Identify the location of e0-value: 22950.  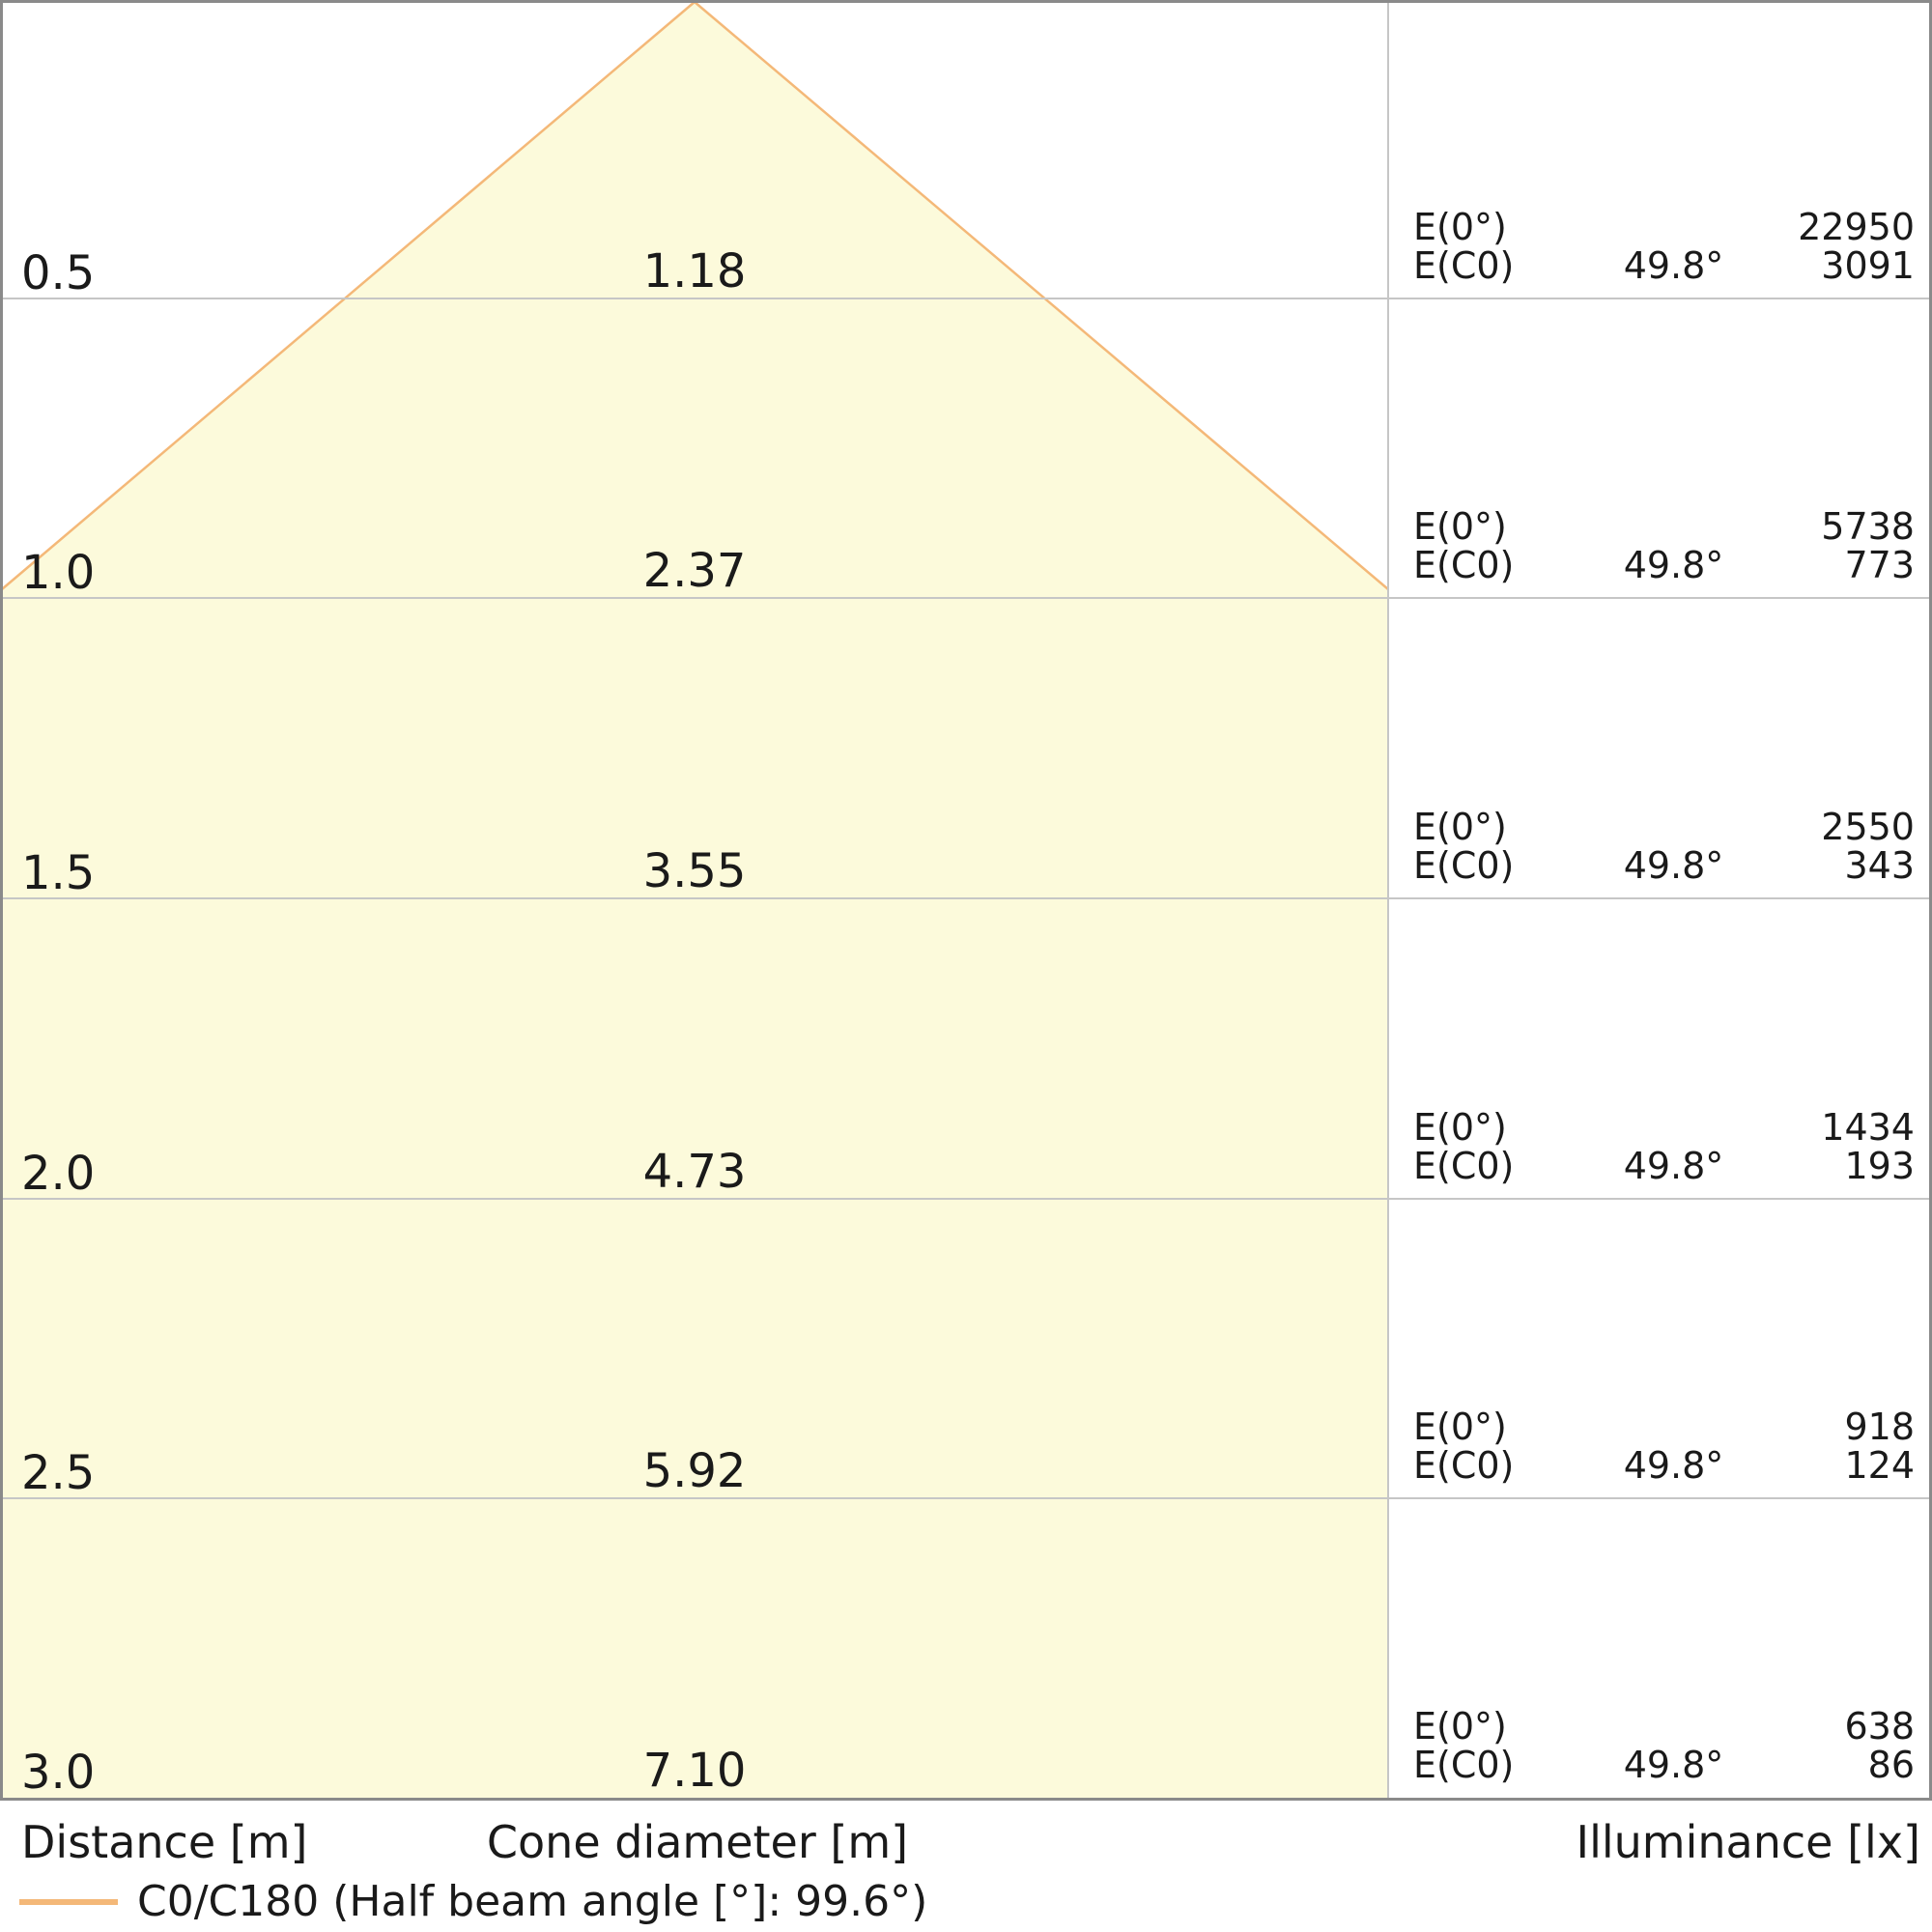
(1856, 227).